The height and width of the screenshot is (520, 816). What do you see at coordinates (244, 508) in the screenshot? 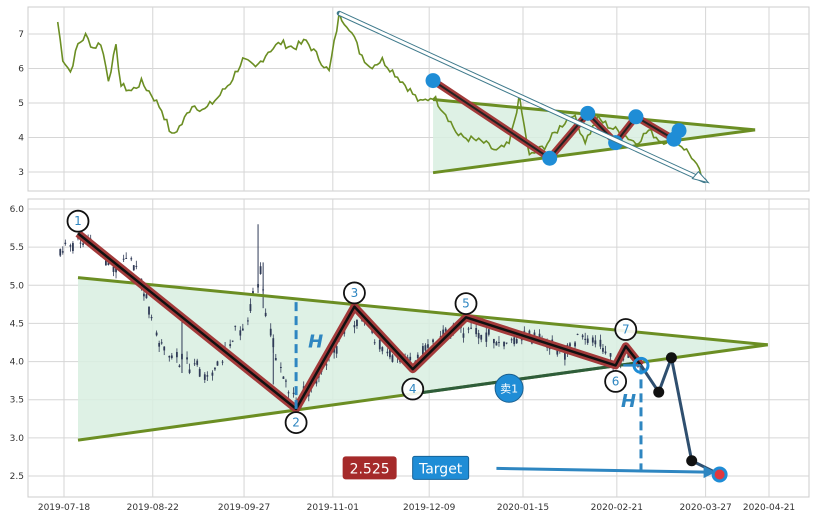
I see `x-tick-label: 2019-09-27` at bounding box center [244, 508].